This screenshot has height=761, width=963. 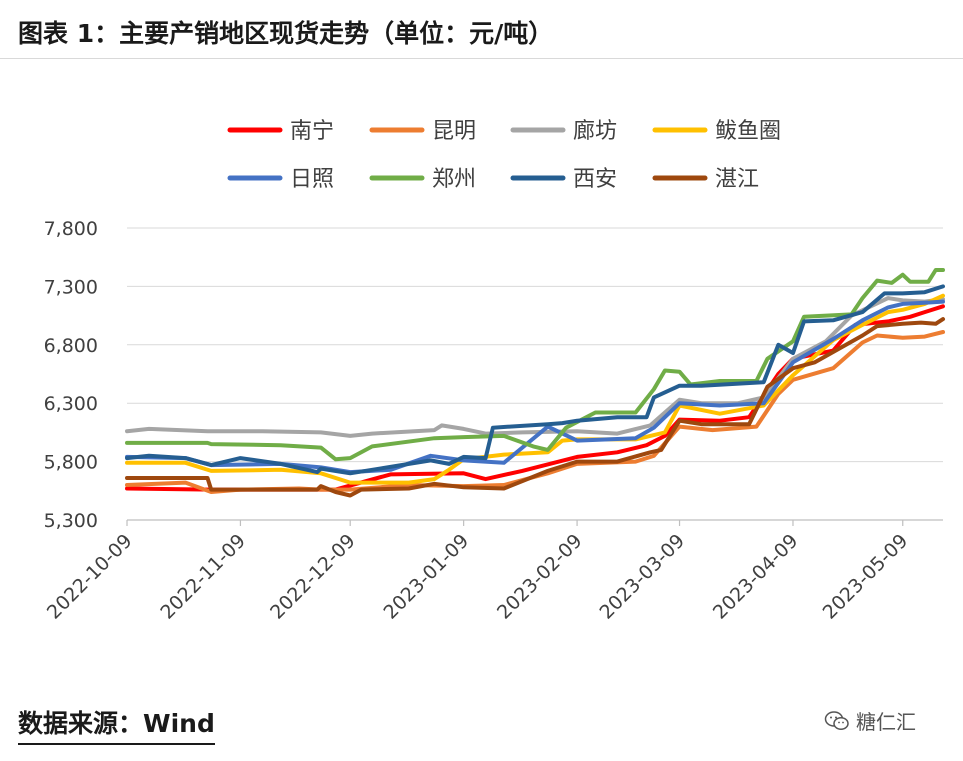 What do you see at coordinates (886, 722) in the screenshot?
I see `watermark-text: 糖仁汇` at bounding box center [886, 722].